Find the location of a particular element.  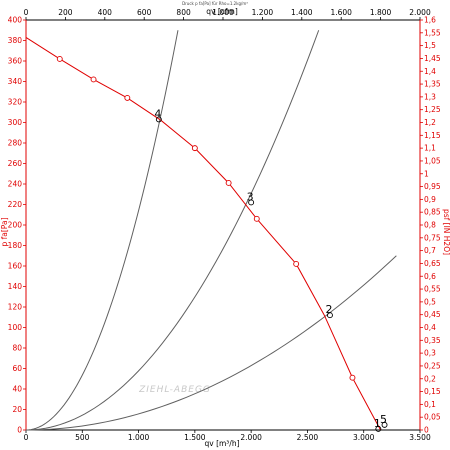

operating-point-label-2: 2 is located at coordinates (328, 309).